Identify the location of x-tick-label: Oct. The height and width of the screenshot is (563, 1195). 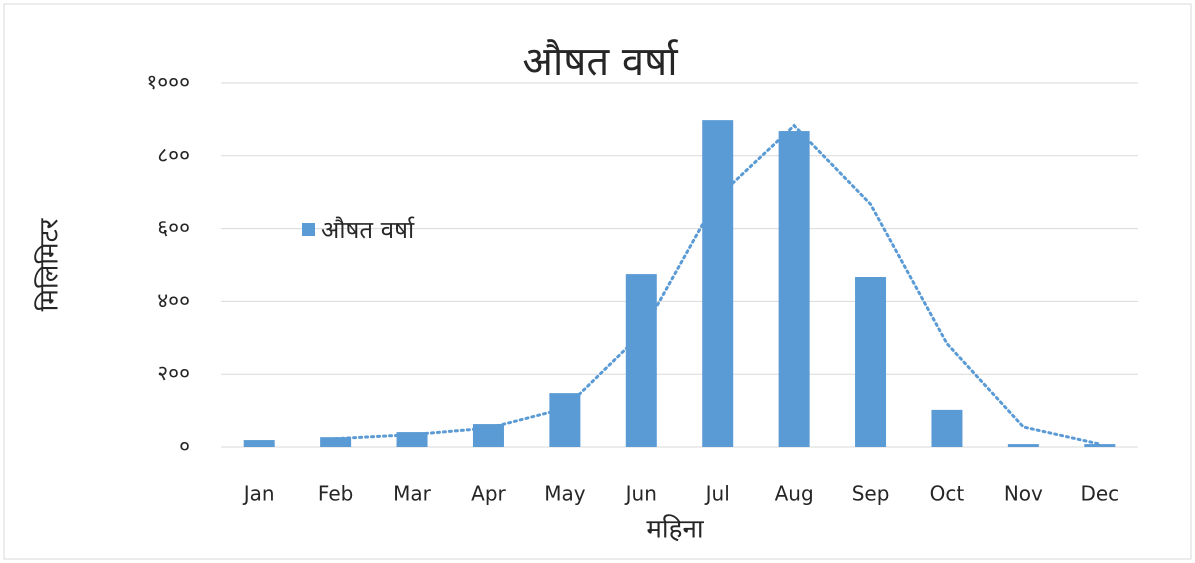
(947, 494).